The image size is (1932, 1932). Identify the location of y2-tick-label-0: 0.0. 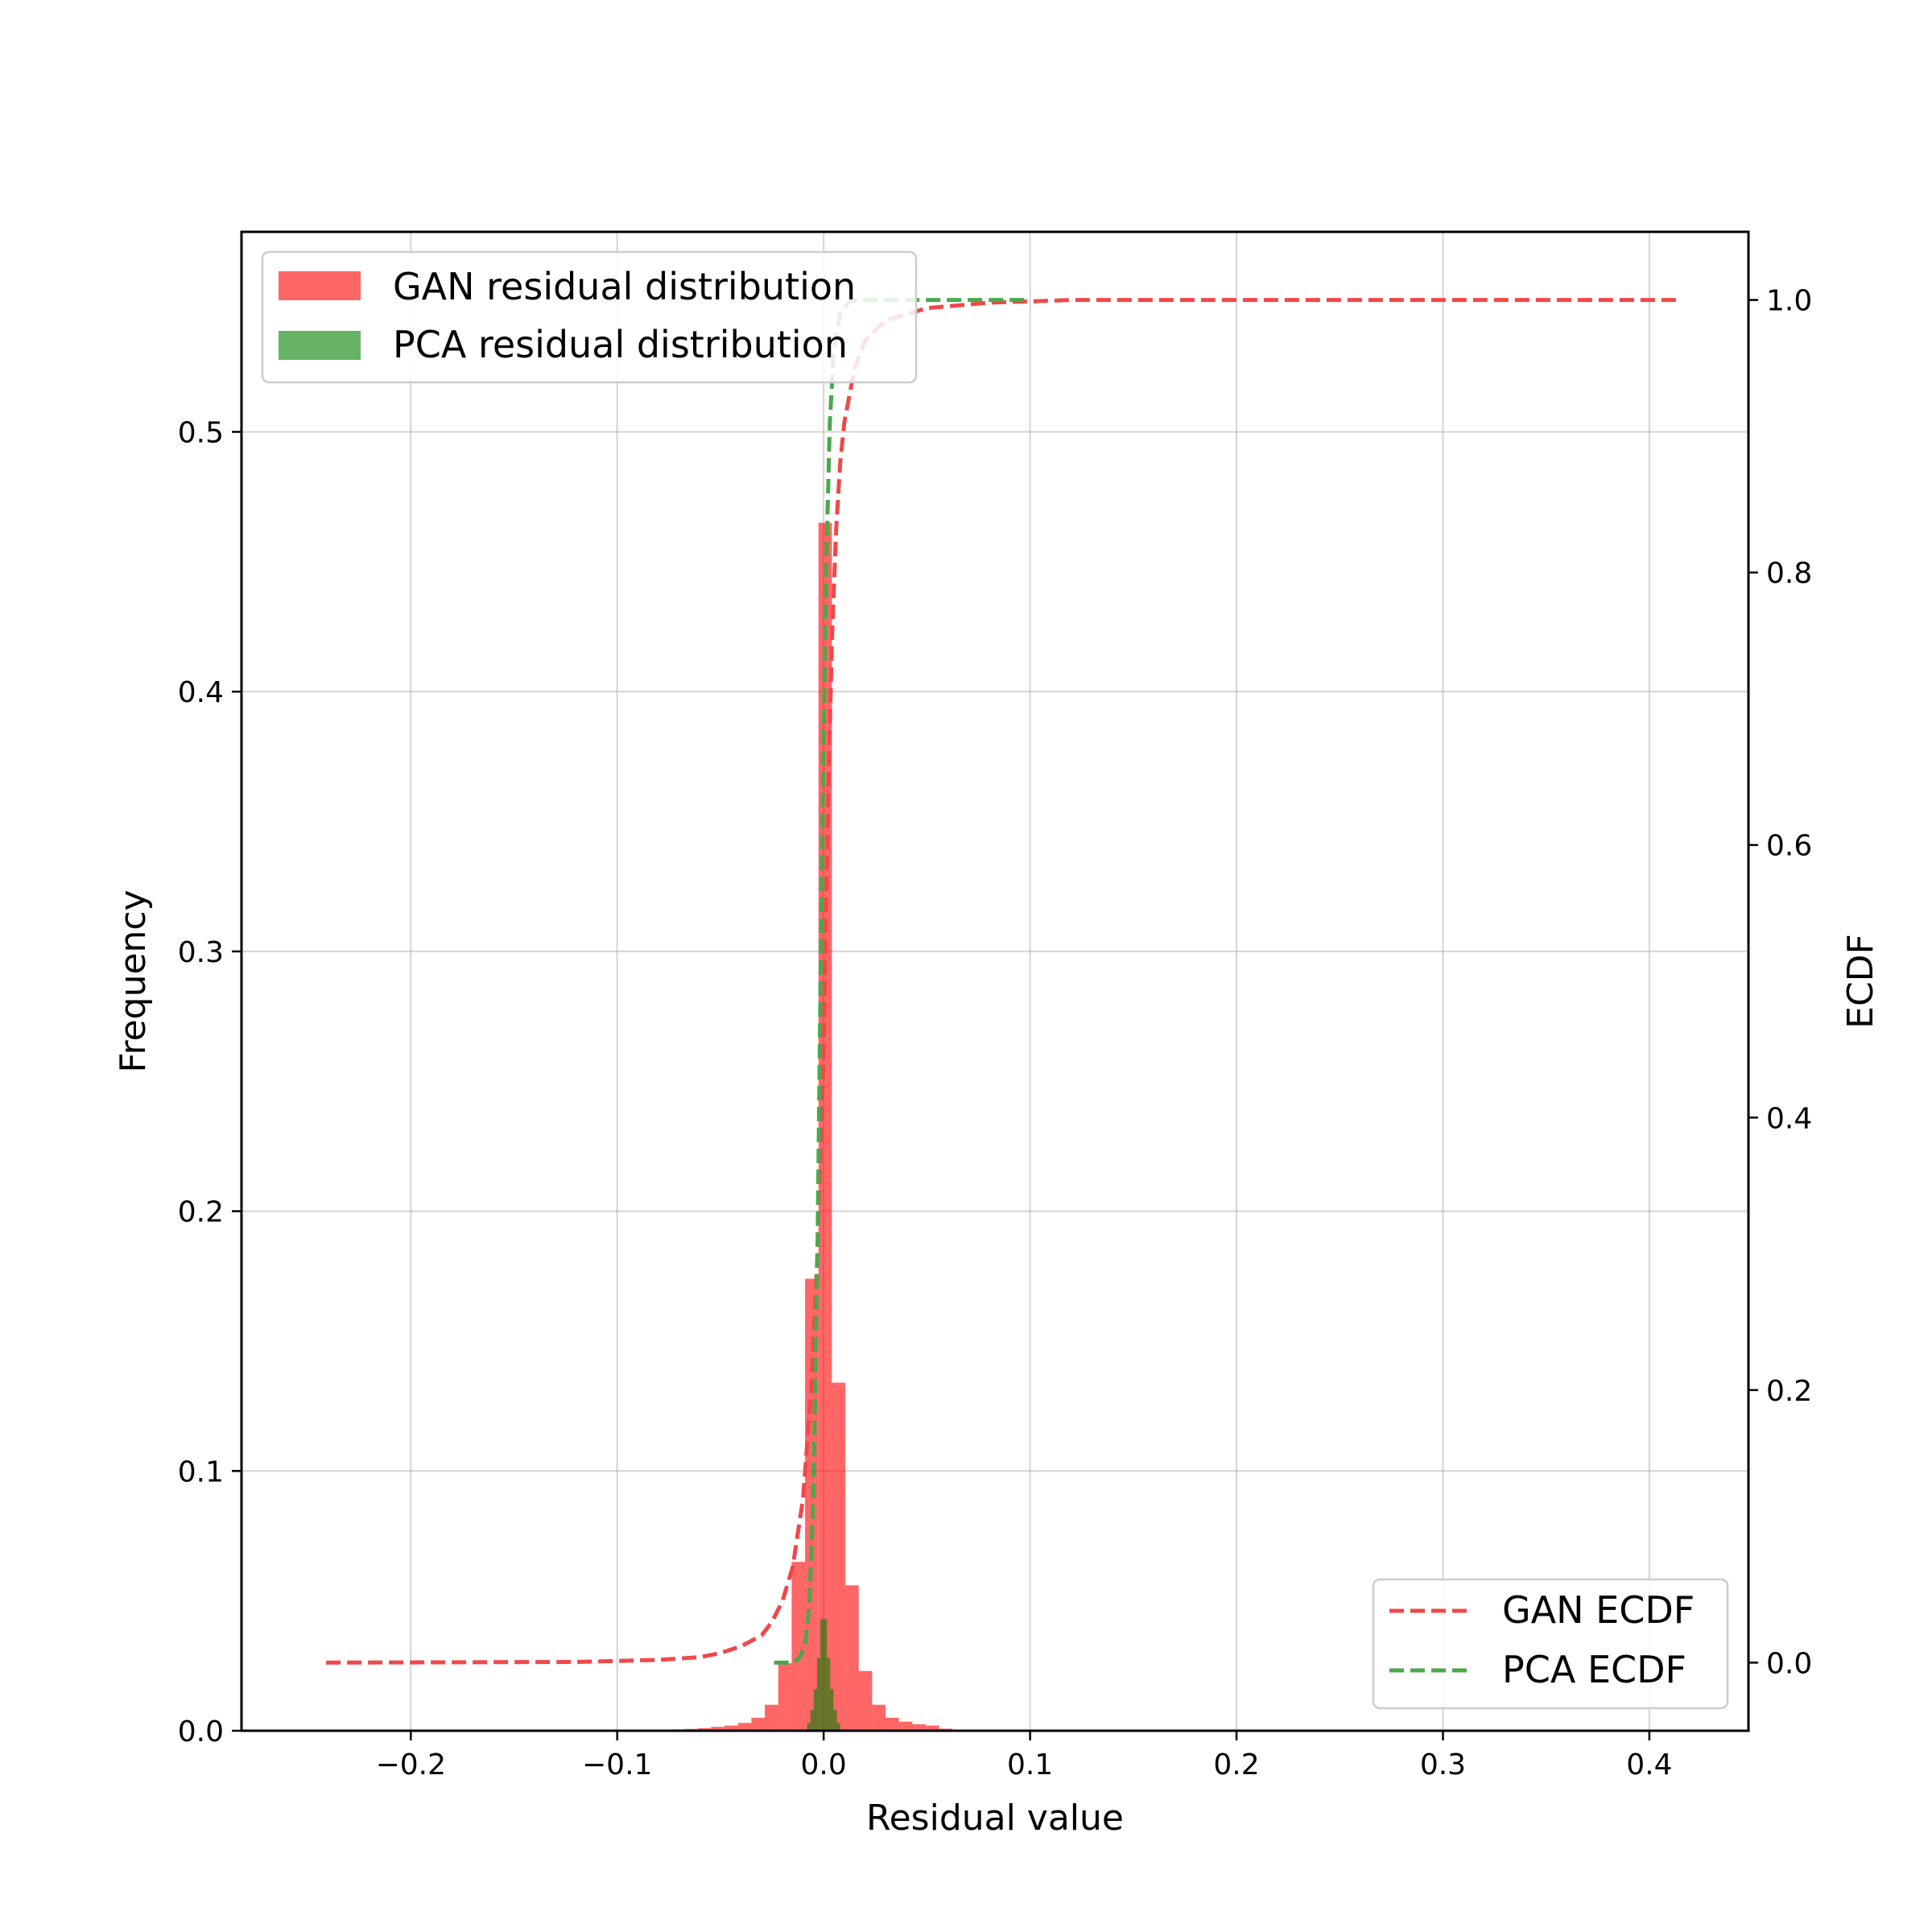
(1789, 1663).